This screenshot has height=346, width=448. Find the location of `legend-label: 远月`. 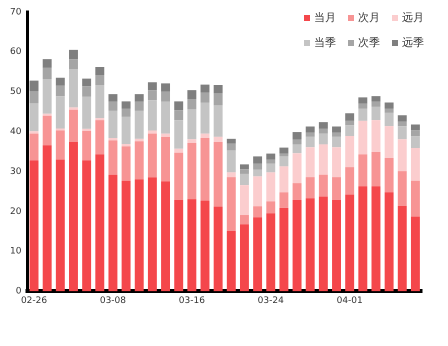

legend-label: 远月 is located at coordinates (413, 17).